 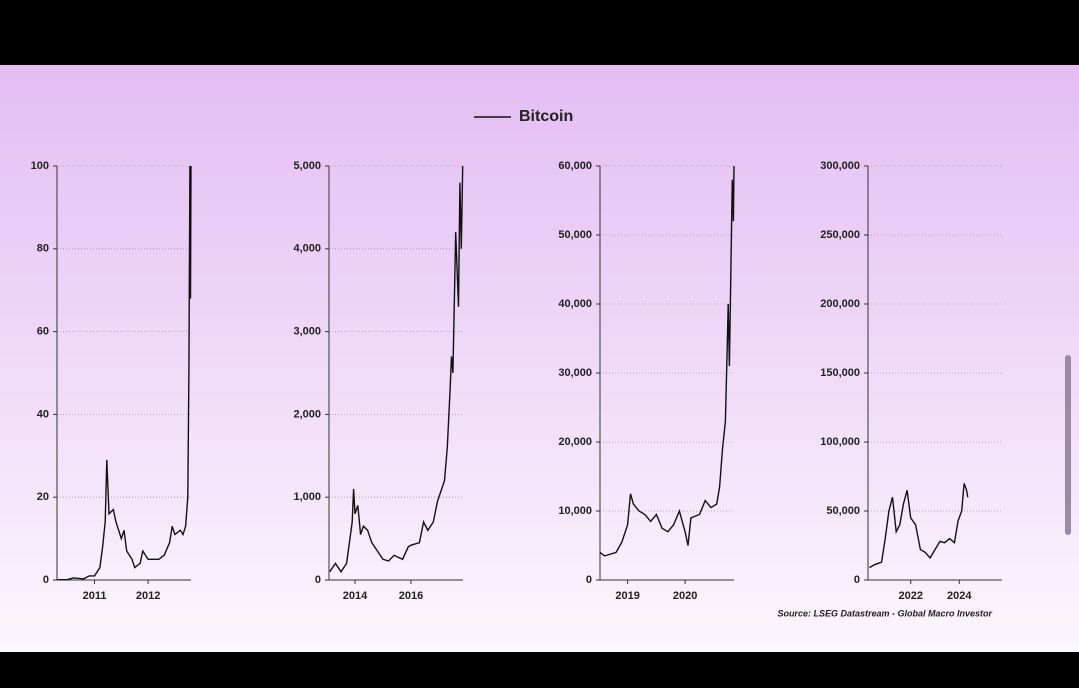 What do you see at coordinates (546, 116) in the screenshot?
I see `legend-label: Bitcoin` at bounding box center [546, 116].